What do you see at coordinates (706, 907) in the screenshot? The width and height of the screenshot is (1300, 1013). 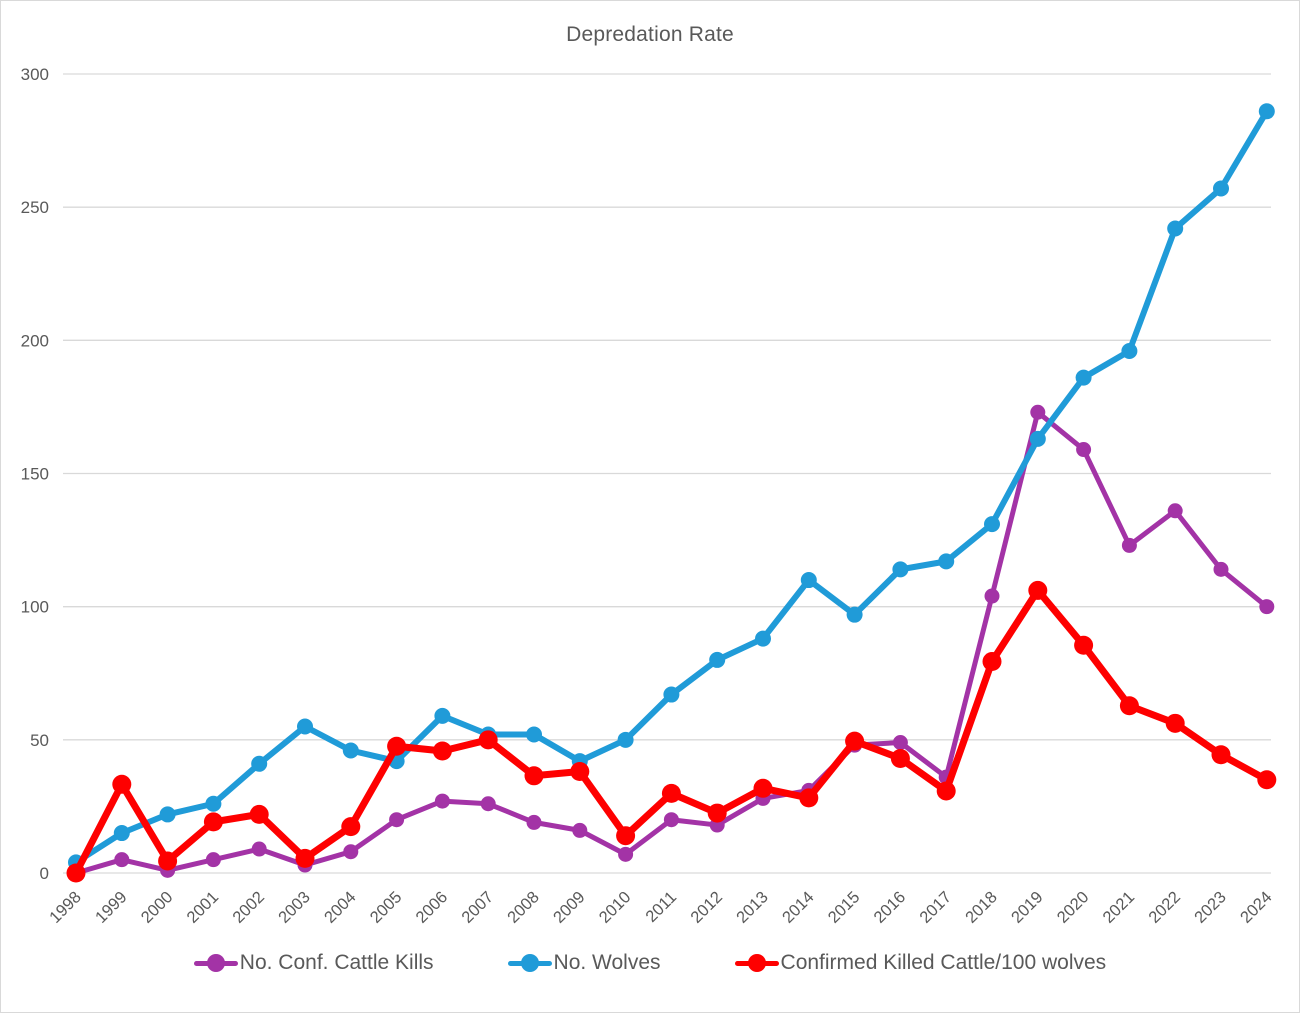 I see `x-tick-label: 2012` at bounding box center [706, 907].